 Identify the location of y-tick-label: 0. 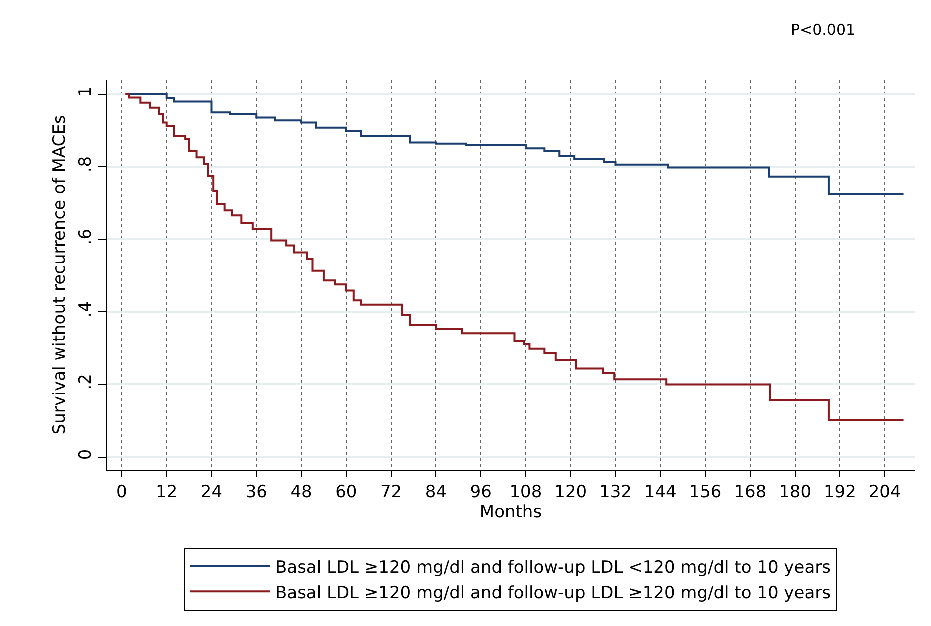
(86, 454).